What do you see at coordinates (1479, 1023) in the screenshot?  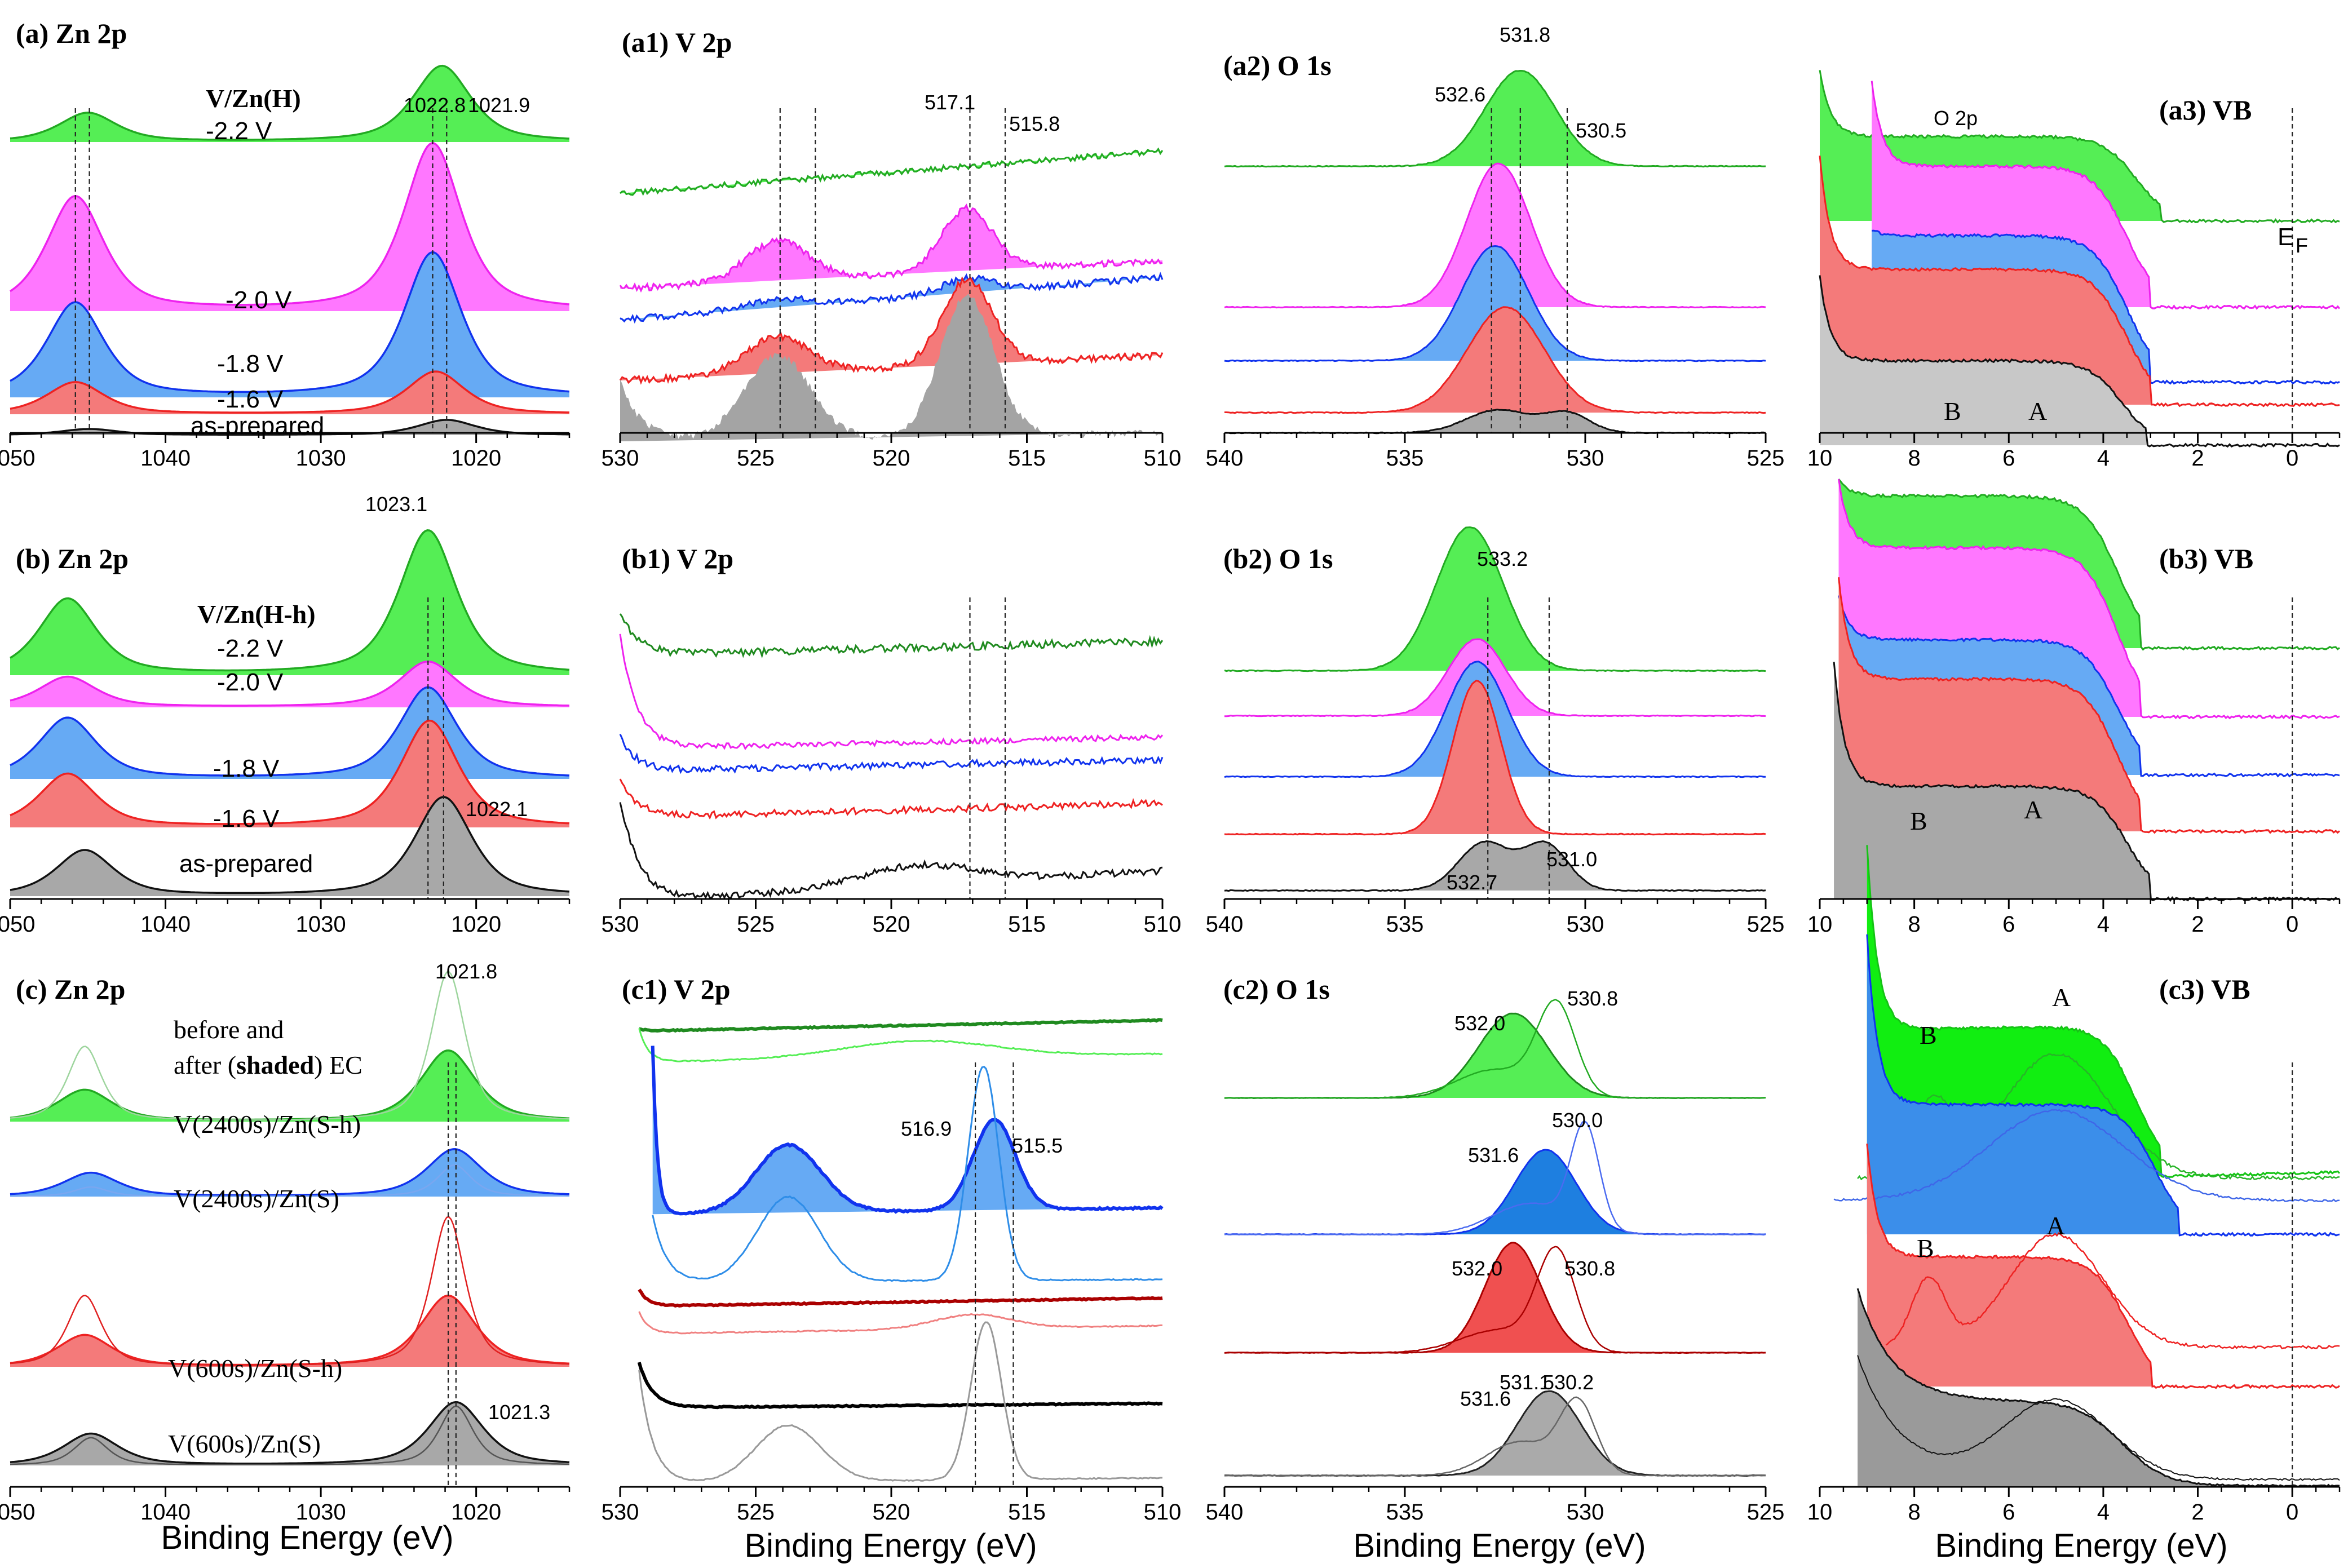 I see `peak-label: 532.0` at bounding box center [1479, 1023].